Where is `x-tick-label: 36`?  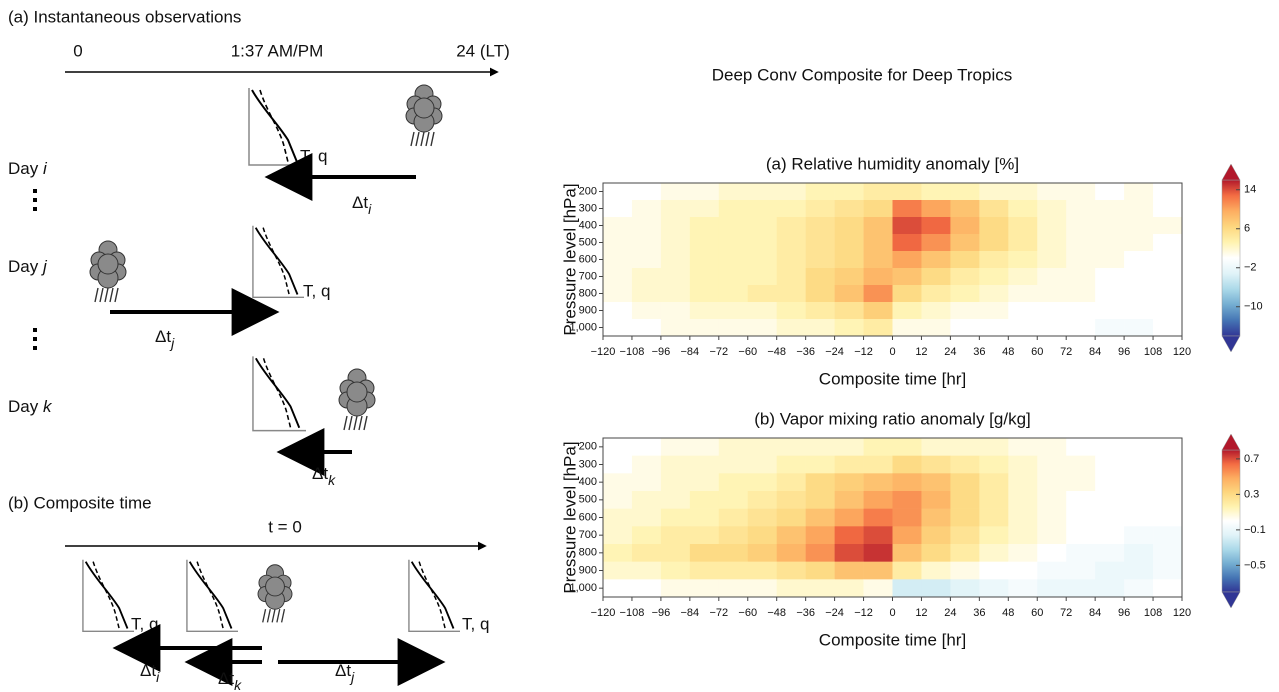 x-tick-label: 36 is located at coordinates (979, 352).